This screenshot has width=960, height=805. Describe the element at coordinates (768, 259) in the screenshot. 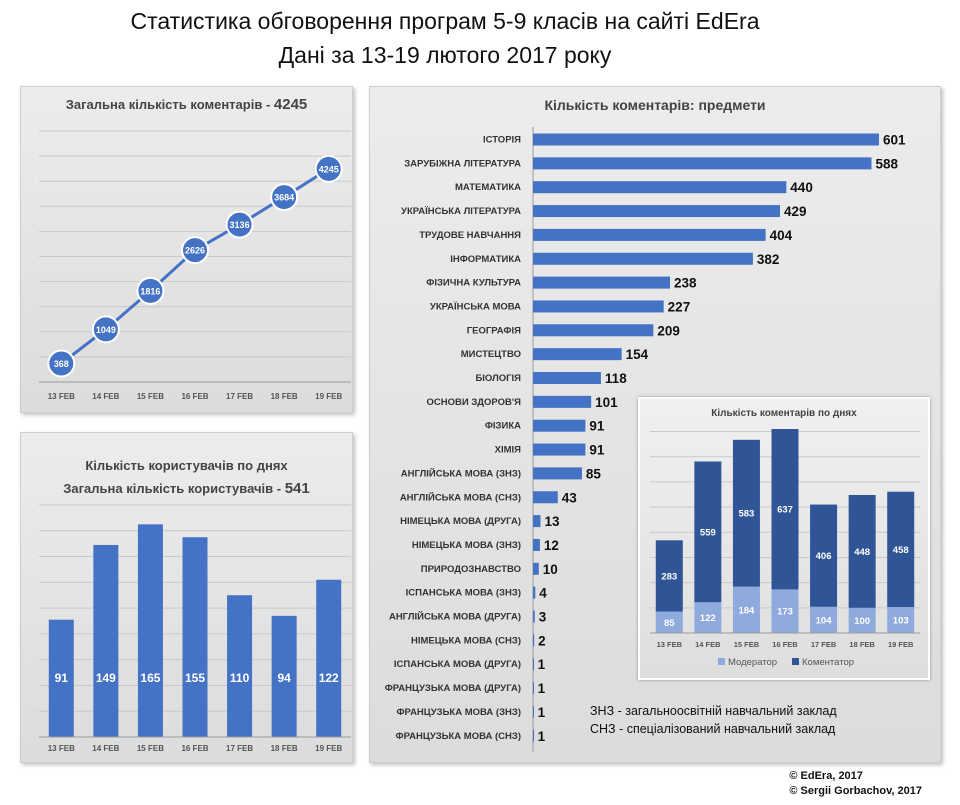

I see `bar-value-label: 382` at that location.